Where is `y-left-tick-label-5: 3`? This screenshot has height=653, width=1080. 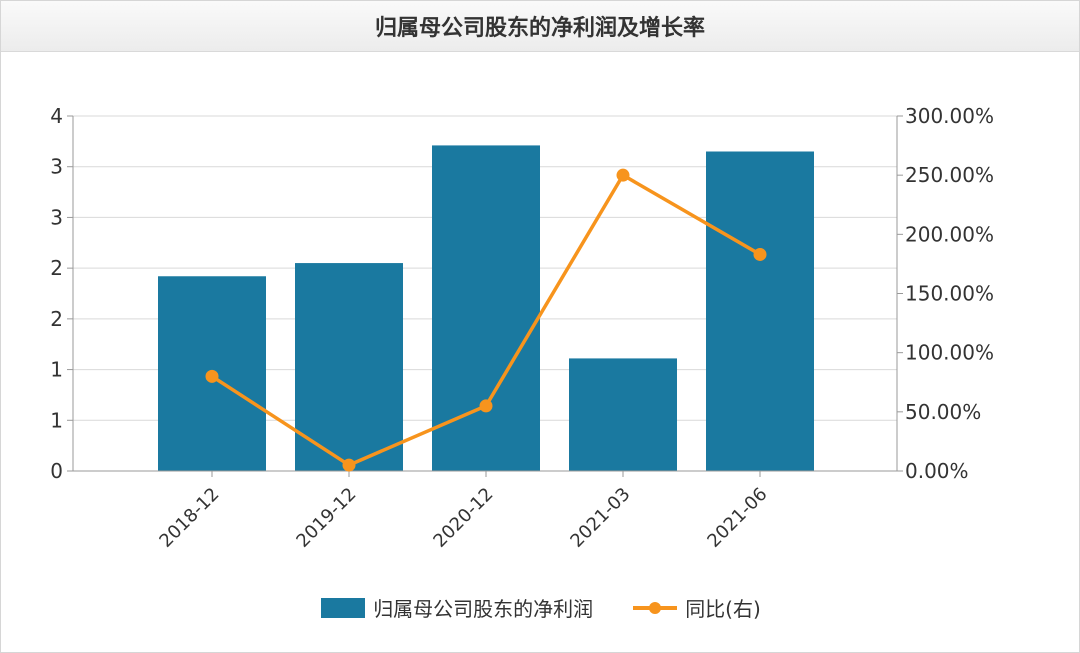 y-left-tick-label-5: 3 is located at coordinates (56, 217).